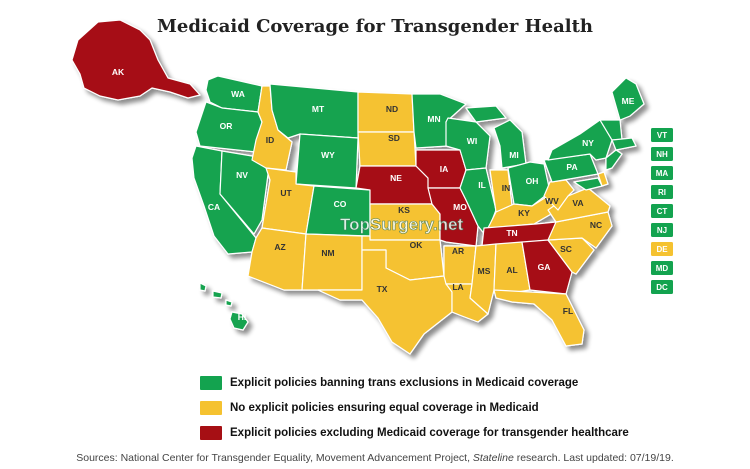 The height and width of the screenshot is (469, 750). What do you see at coordinates (238, 94) in the screenshot?
I see `state-label-wa: WA` at bounding box center [238, 94].